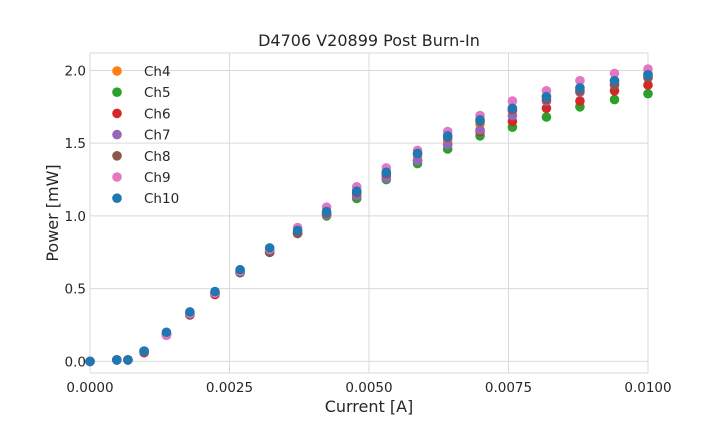  Describe the element at coordinates (157, 93) in the screenshot. I see `legend-label: Ch5` at that location.